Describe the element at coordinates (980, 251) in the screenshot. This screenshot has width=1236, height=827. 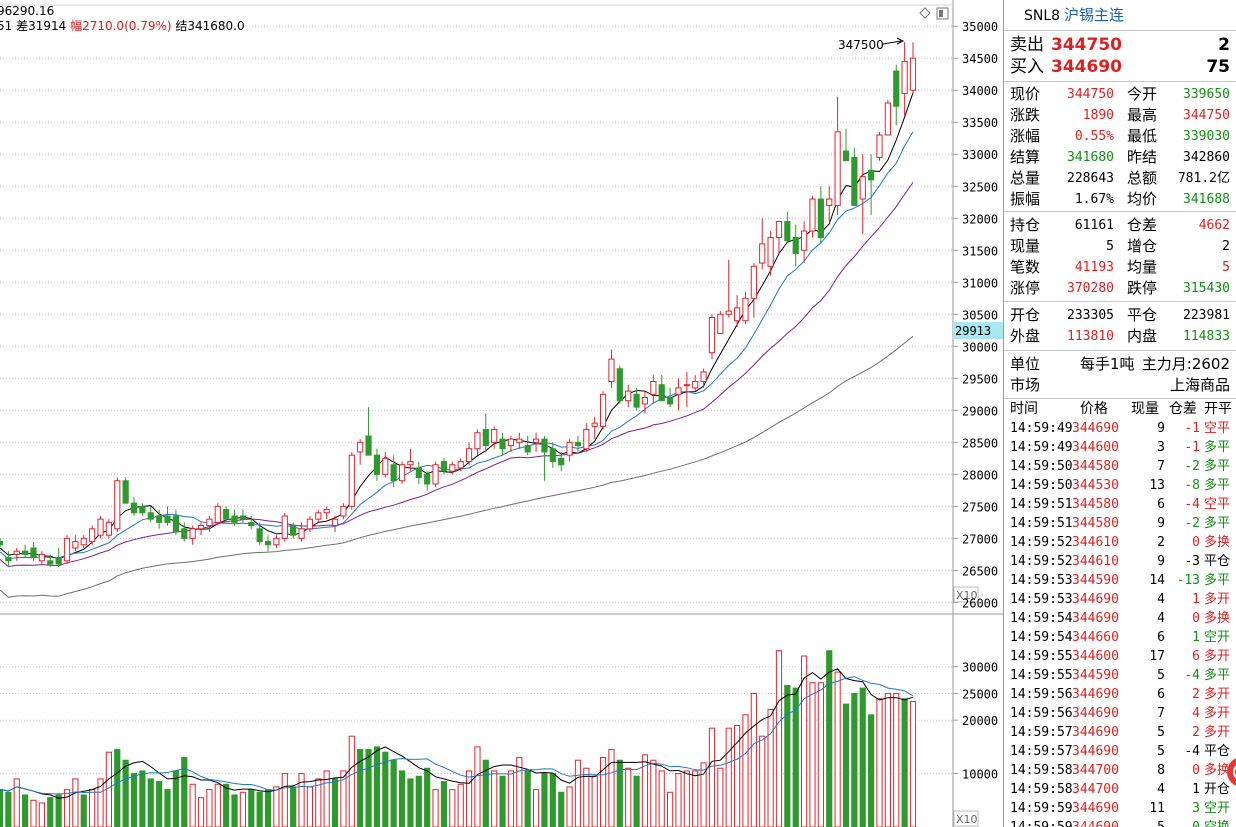
I see `price-tick-label: 31500` at that location.